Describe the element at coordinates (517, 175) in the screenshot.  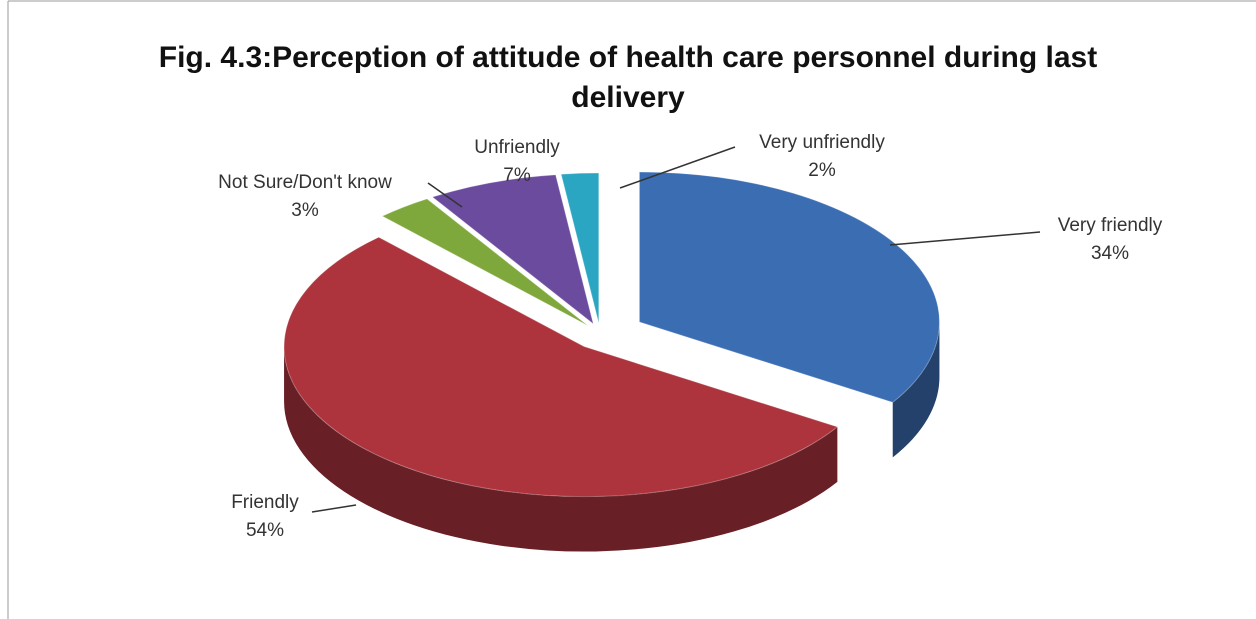
I see `data-label-value: 7%` at that location.